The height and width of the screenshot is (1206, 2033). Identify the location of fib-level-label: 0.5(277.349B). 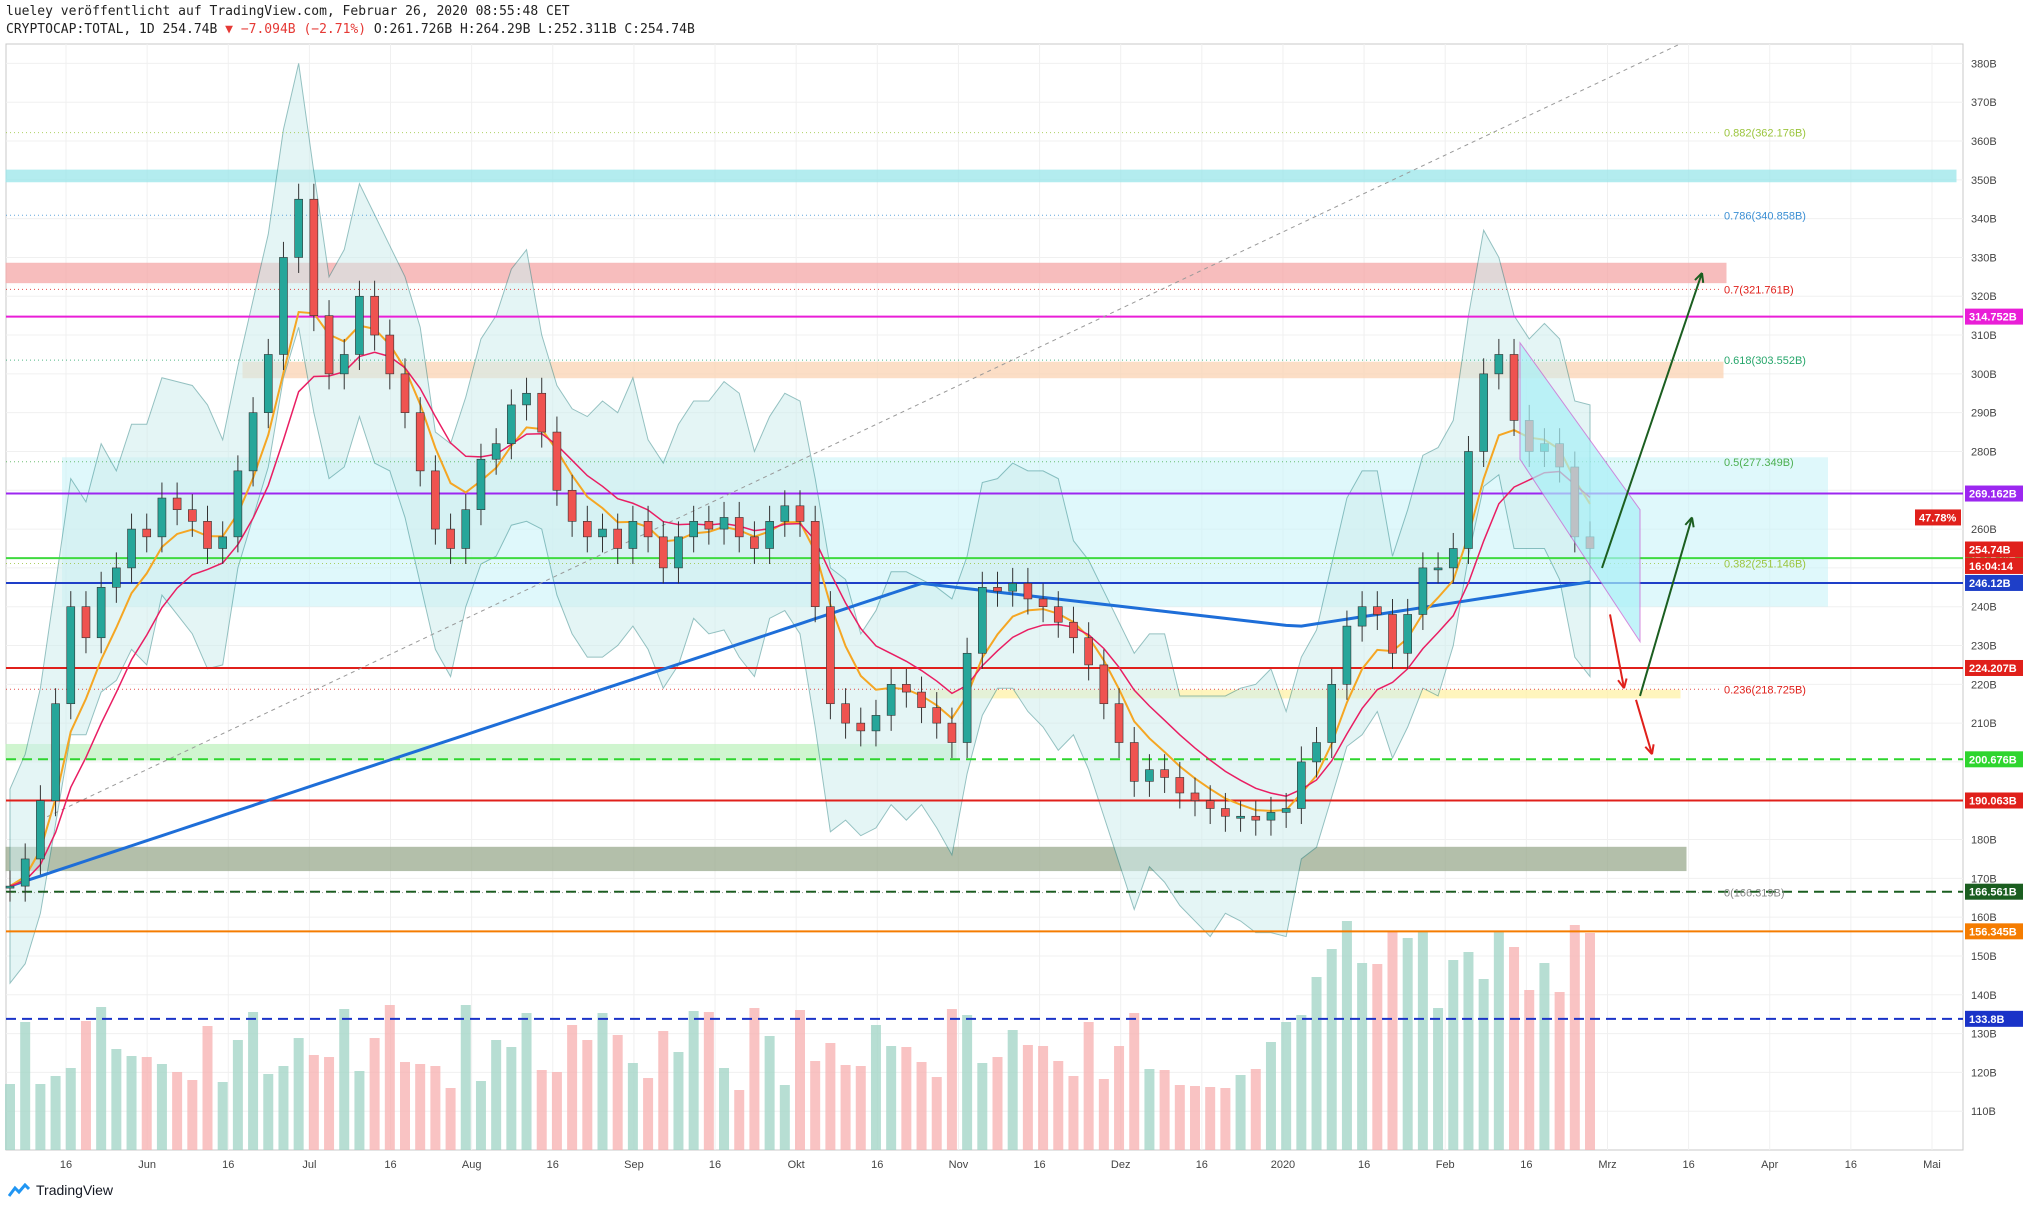
(1759, 463).